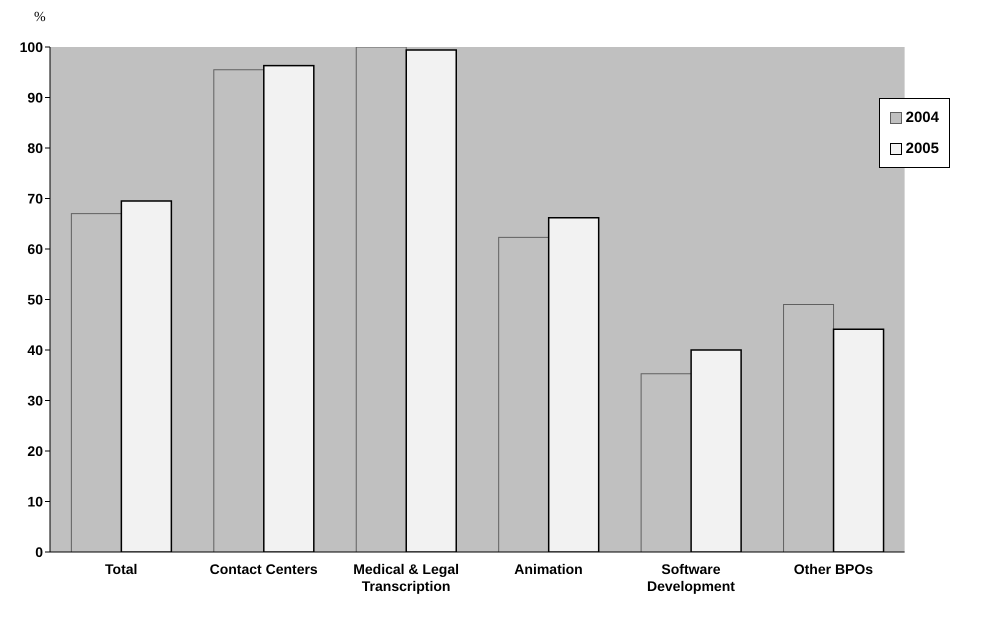 The height and width of the screenshot is (620, 988). What do you see at coordinates (35, 148) in the screenshot?
I see `y-tick-label: 80` at bounding box center [35, 148].